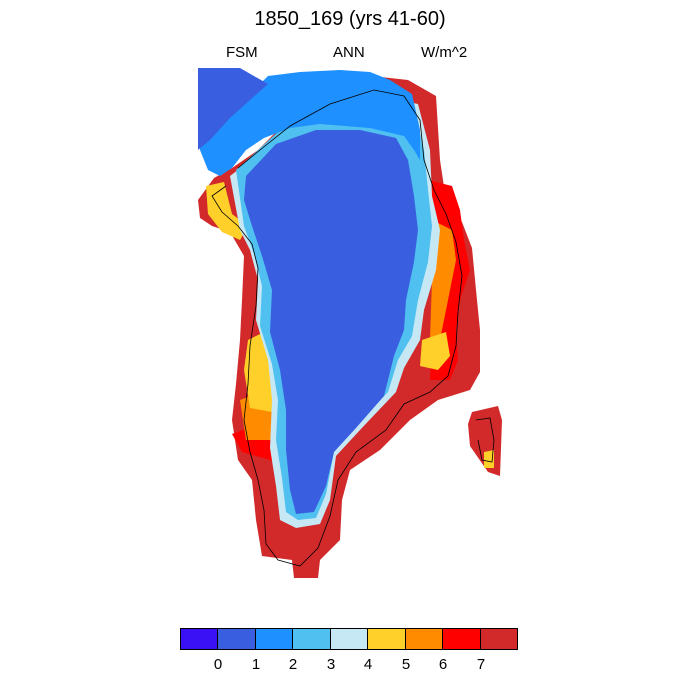 This screenshot has height=700, width=700. What do you see at coordinates (368, 664) in the screenshot?
I see `colorbar-label: 4` at bounding box center [368, 664].